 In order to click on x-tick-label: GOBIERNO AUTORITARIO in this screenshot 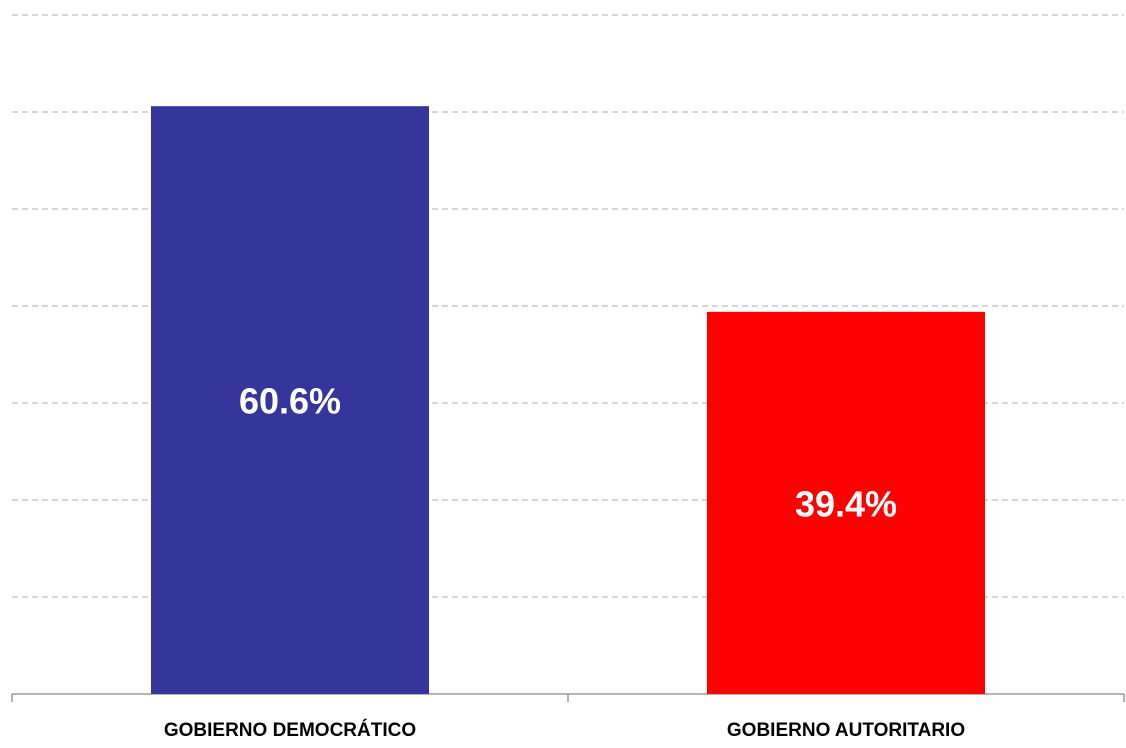, I will do `click(846, 730)`.